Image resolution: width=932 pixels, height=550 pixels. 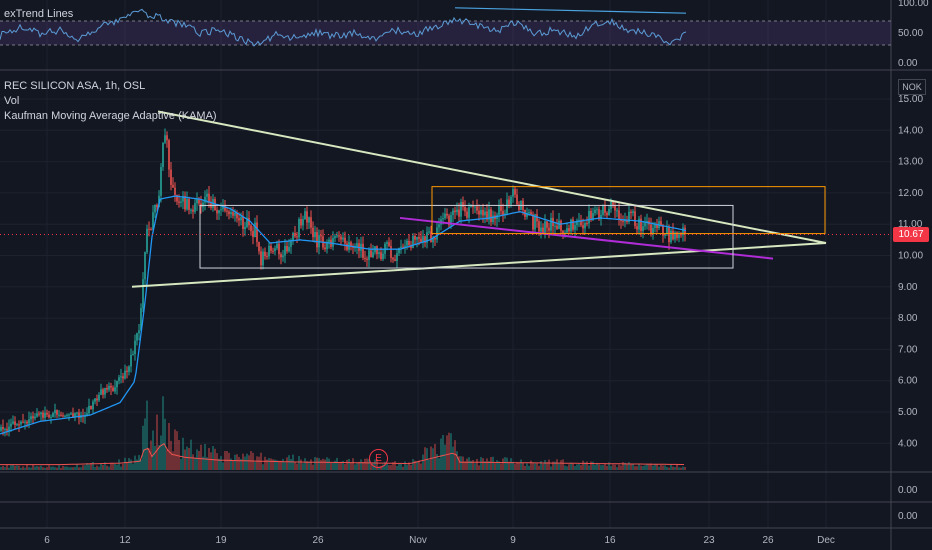 I want to click on time-tick-7: 23, so click(x=709, y=540).